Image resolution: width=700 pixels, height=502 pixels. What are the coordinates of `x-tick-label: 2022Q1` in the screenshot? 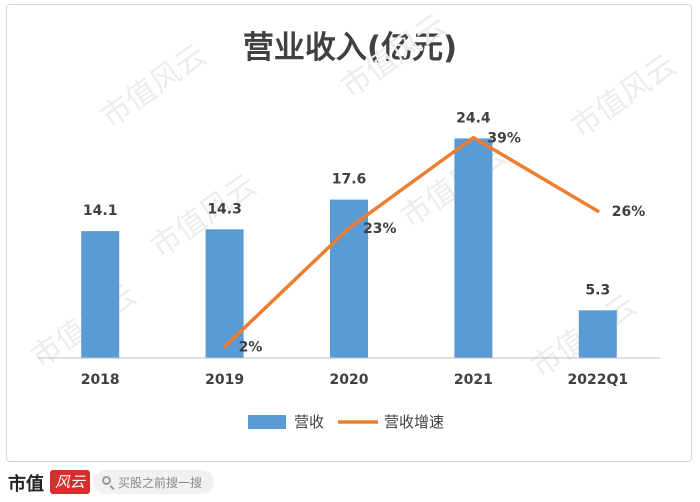 It's located at (597, 380).